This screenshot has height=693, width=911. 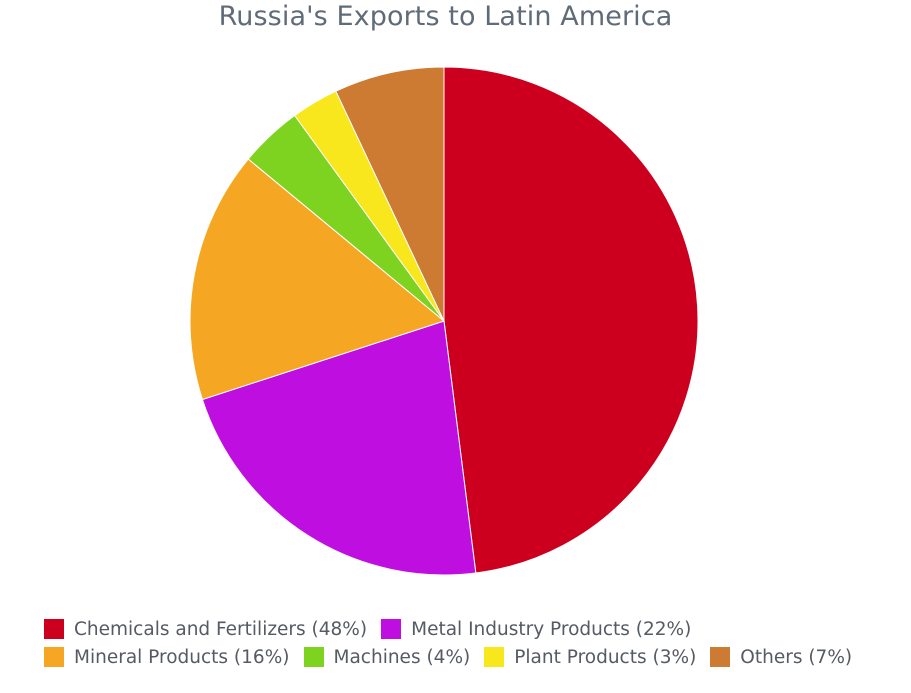 I want to click on legend-item-chemicals: Chemicals and Fertilizers (48%), so click(x=205, y=629).